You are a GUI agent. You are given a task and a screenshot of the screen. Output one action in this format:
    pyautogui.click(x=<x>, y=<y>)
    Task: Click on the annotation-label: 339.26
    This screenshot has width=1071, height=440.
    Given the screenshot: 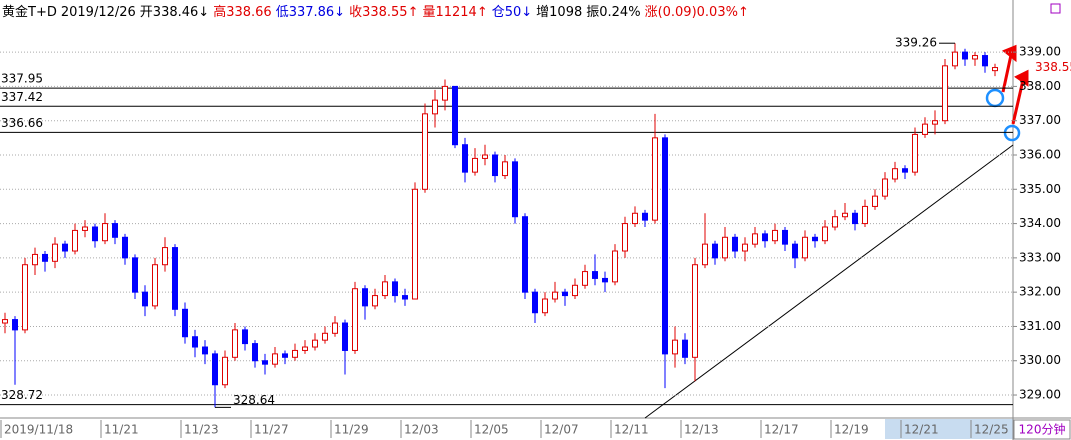 What is the action you would take?
    pyautogui.click(x=916, y=43)
    